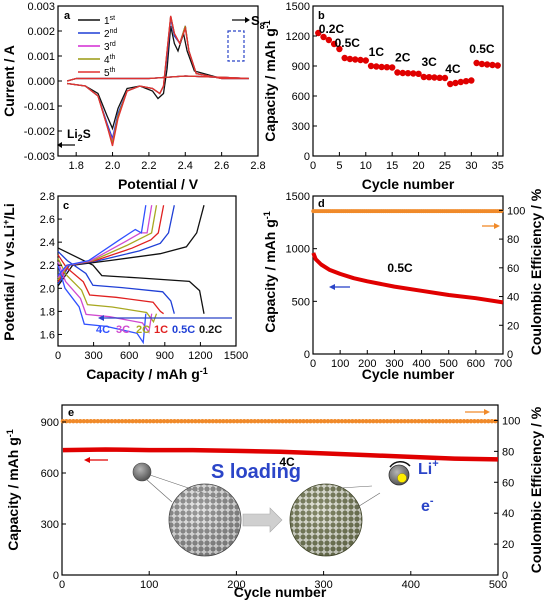 This screenshot has width=547, height=600. I want to click on y-tick-label: 80, so click(508, 452).